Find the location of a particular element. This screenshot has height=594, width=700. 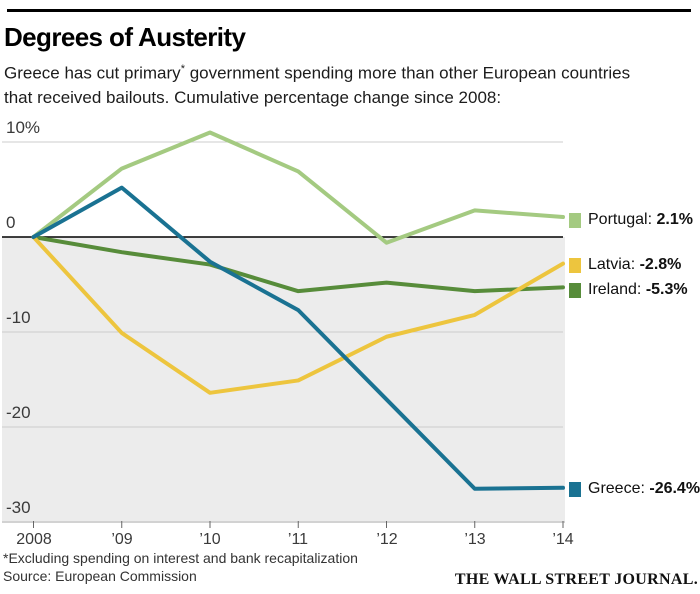

legend-greece: Greece: -26.4% is located at coordinates (634, 489).